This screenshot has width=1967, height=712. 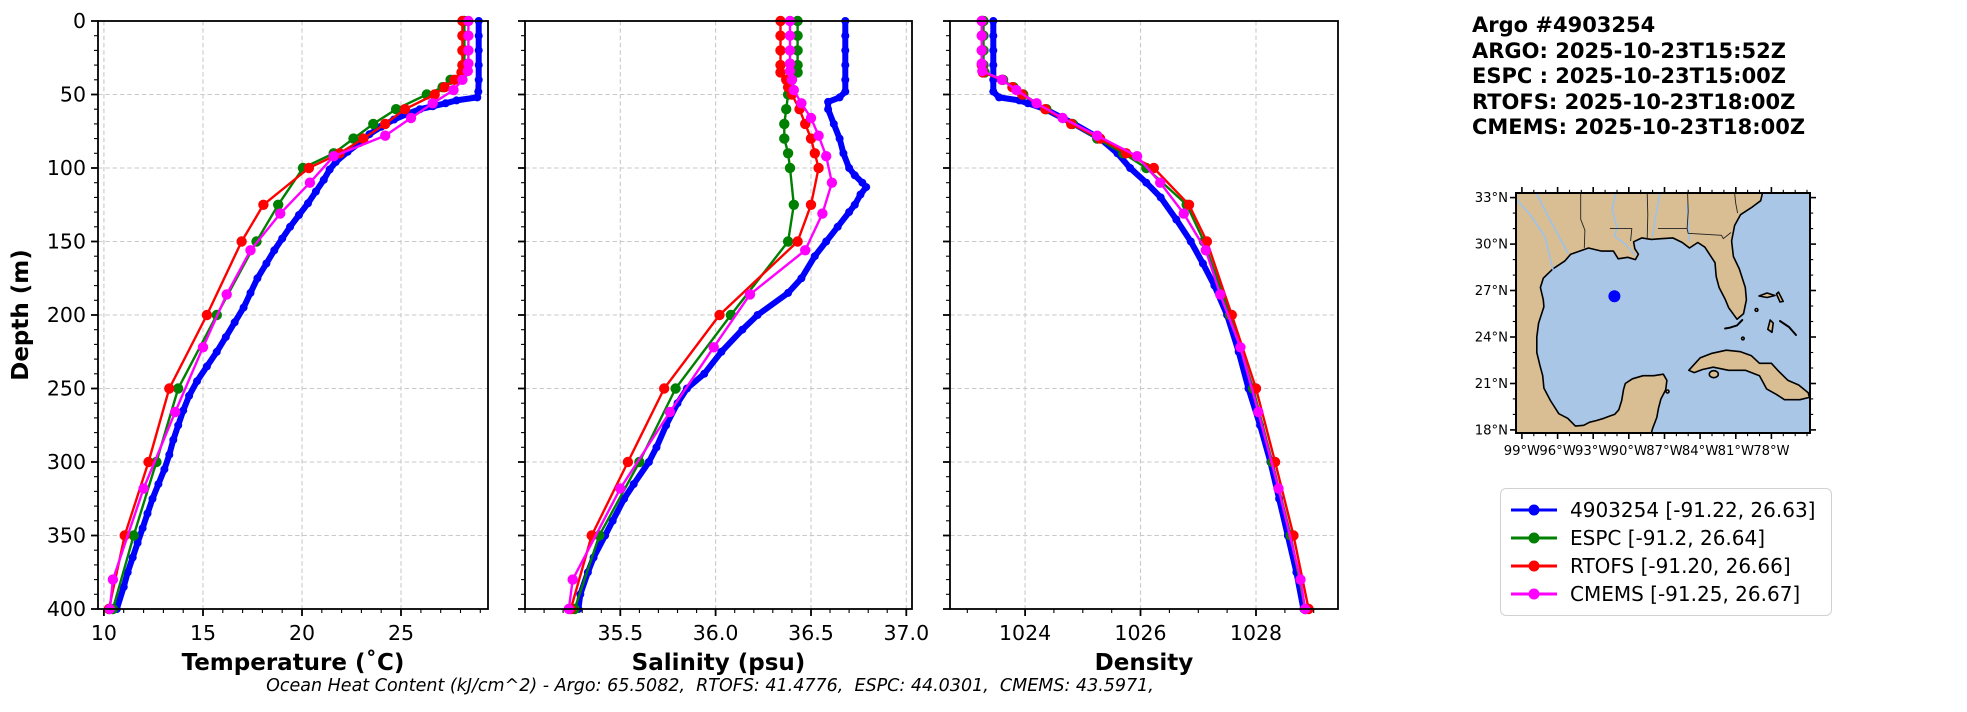 I want to click on legend-item: ESPC [-91.2, 26.64], so click(x=1667, y=538).